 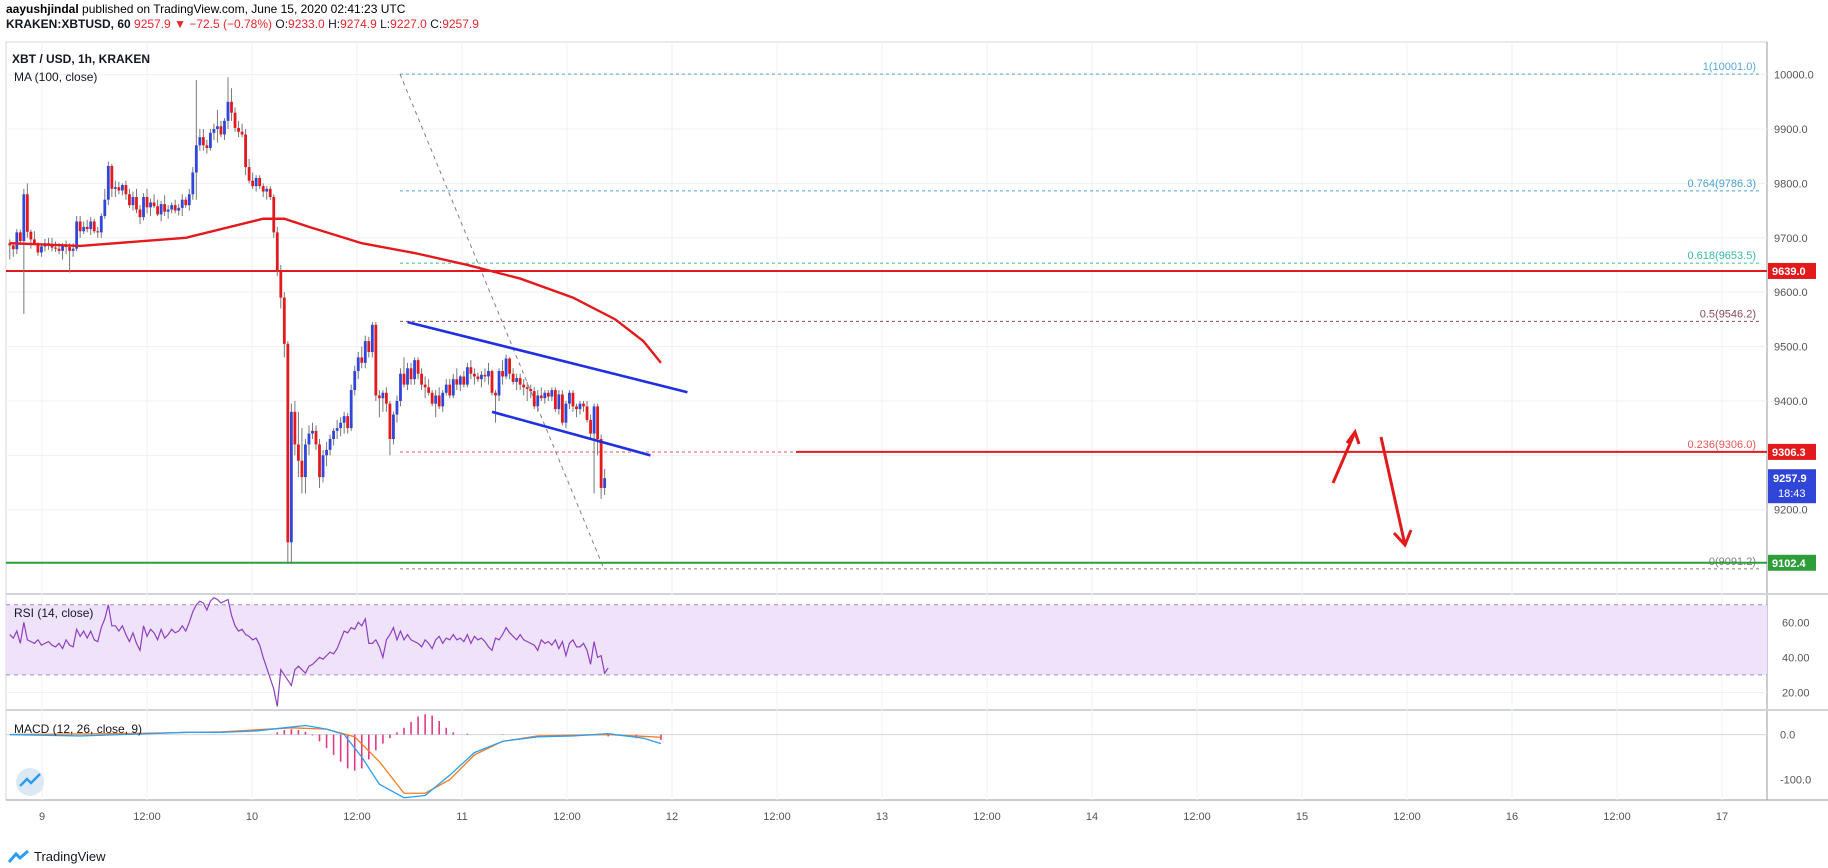 I want to click on macd-line, so click(x=335, y=761).